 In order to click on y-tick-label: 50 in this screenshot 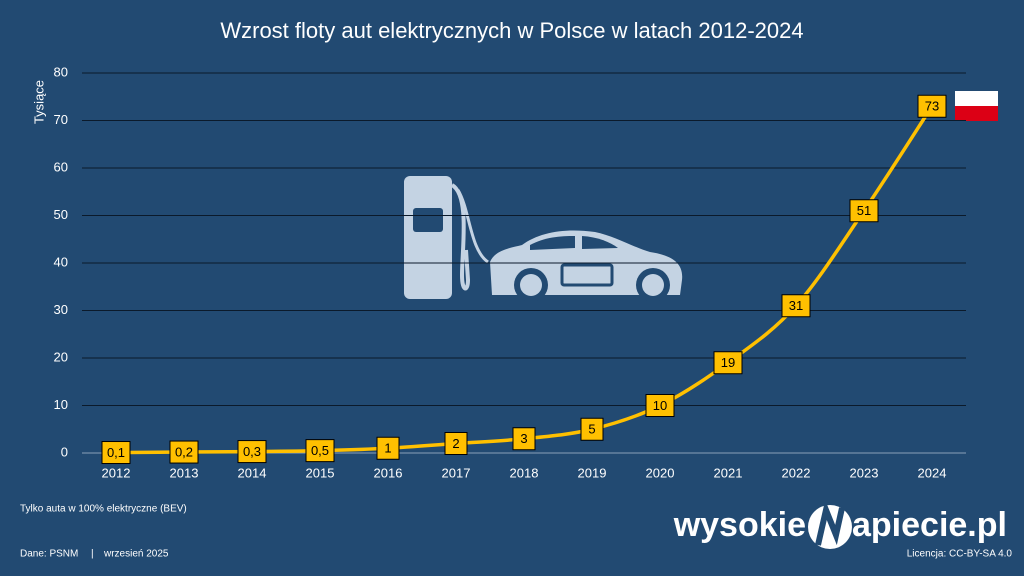, I will do `click(61, 214)`.